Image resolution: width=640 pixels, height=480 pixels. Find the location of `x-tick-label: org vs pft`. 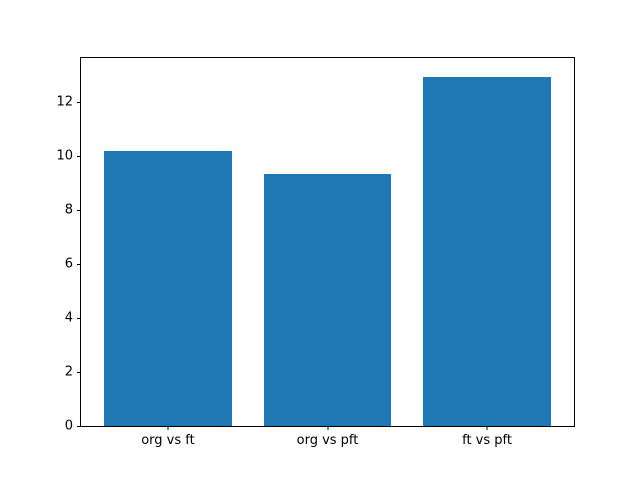

x-tick-label: org vs pft is located at coordinates (327, 440).